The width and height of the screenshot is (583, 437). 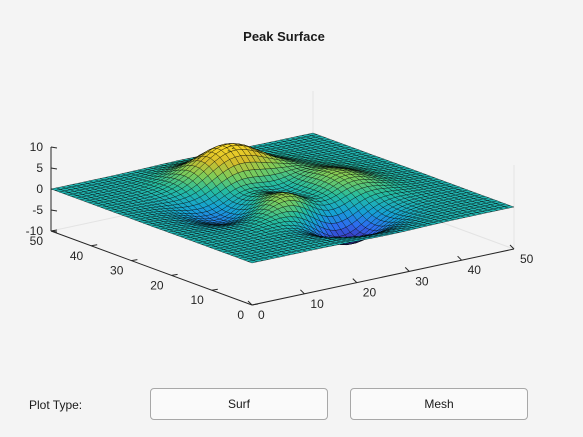 I want to click on plot-type-label: Plot Type:, so click(x=55, y=405).